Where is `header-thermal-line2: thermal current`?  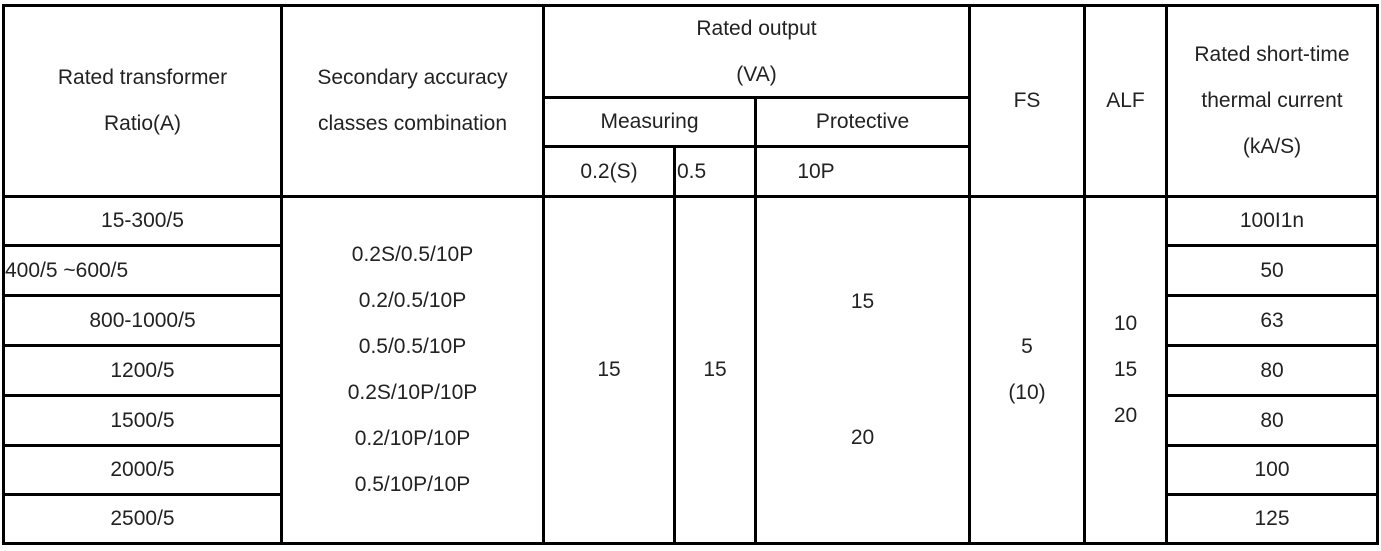 header-thermal-line2: thermal current is located at coordinates (1272, 100).